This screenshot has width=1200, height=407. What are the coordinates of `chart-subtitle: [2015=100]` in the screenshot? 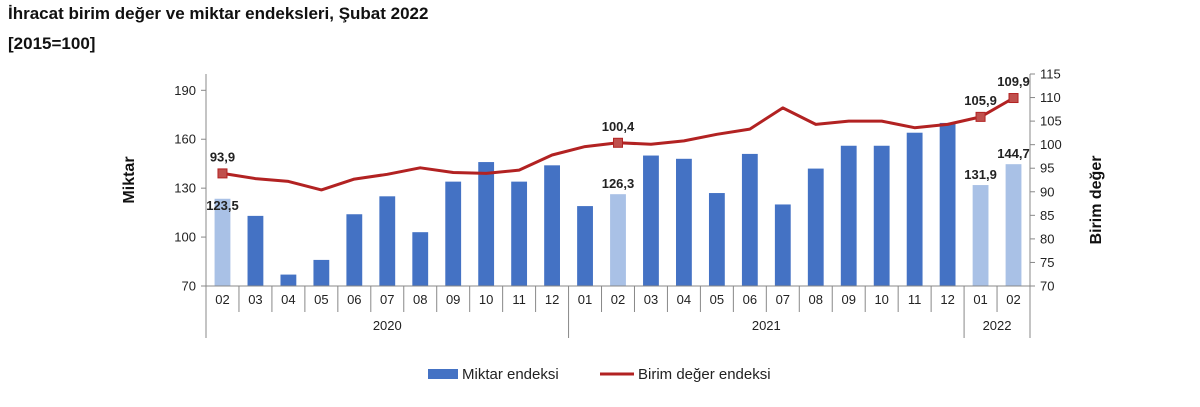 It's located at (52, 43).